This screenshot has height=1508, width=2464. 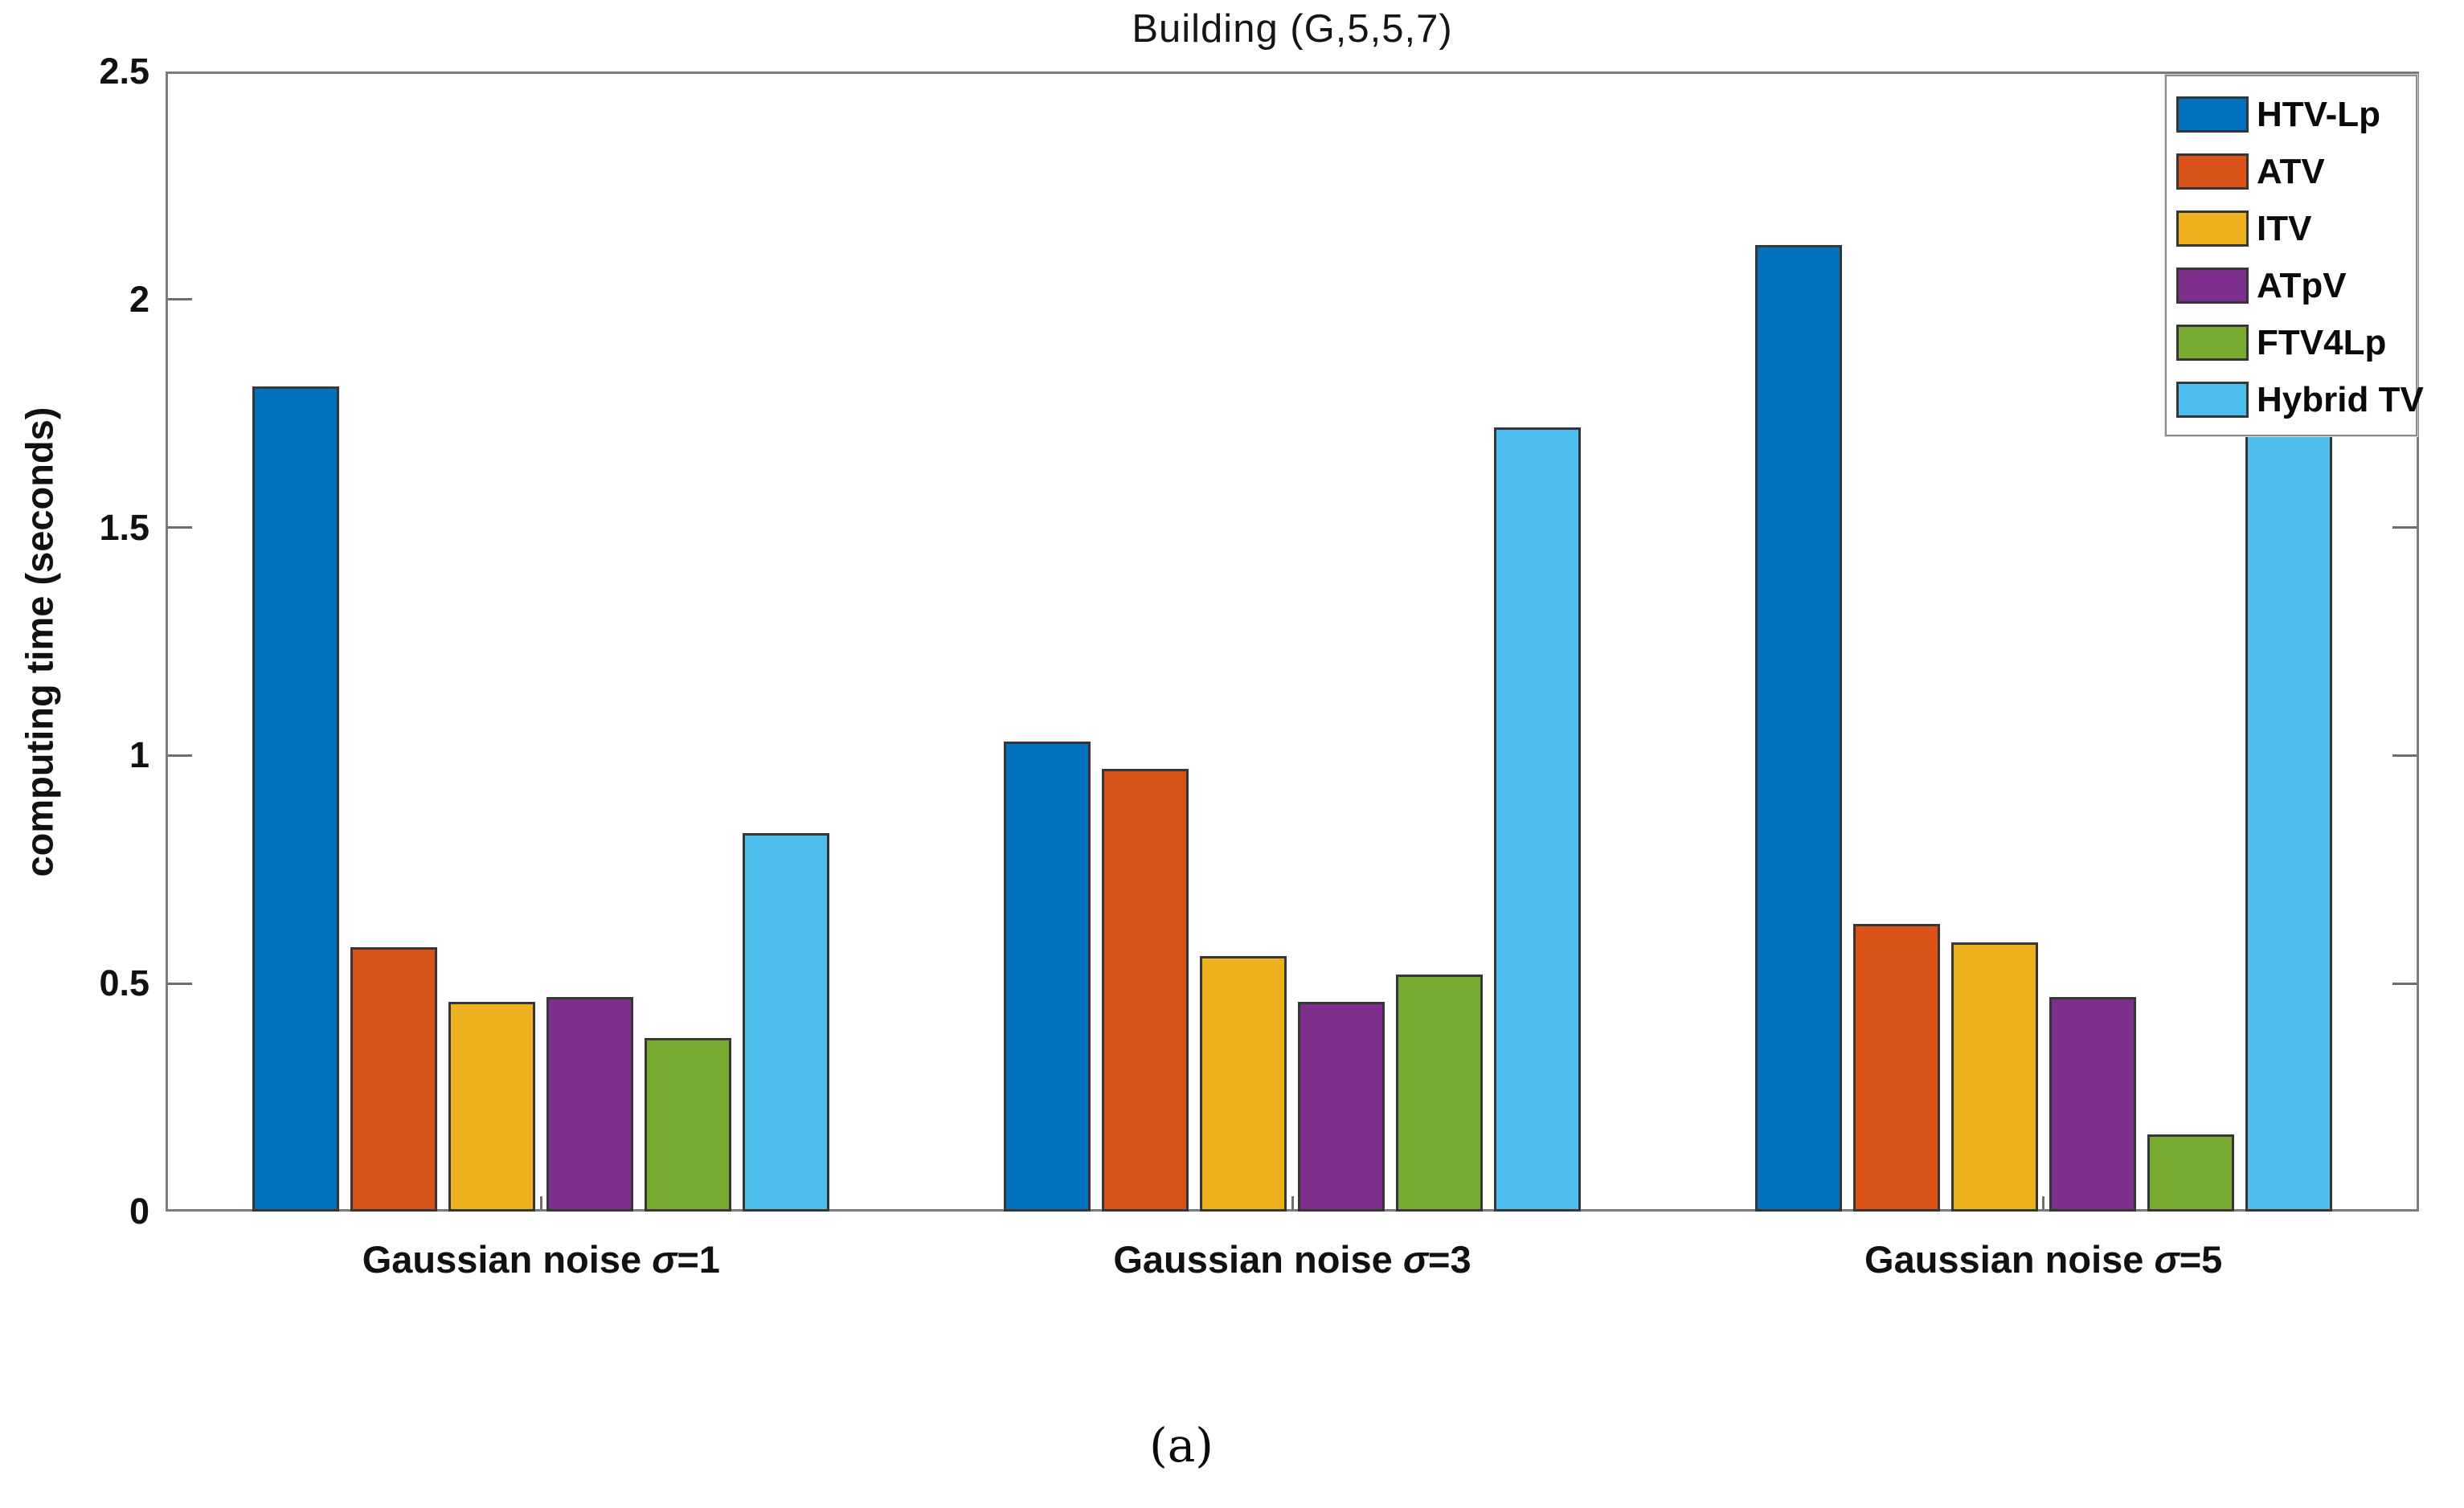 I want to click on legend-item: Hybrid TV, so click(x=2300, y=399).